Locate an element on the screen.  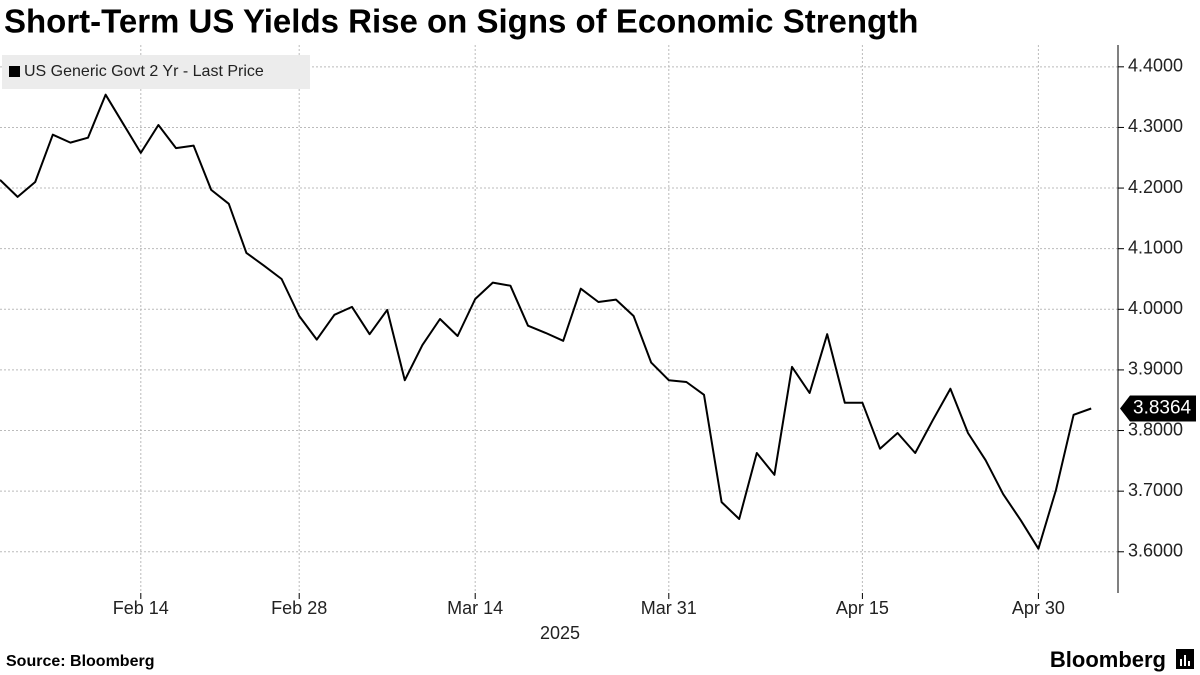
x-tick-label: Feb 14 is located at coordinates (141, 608).